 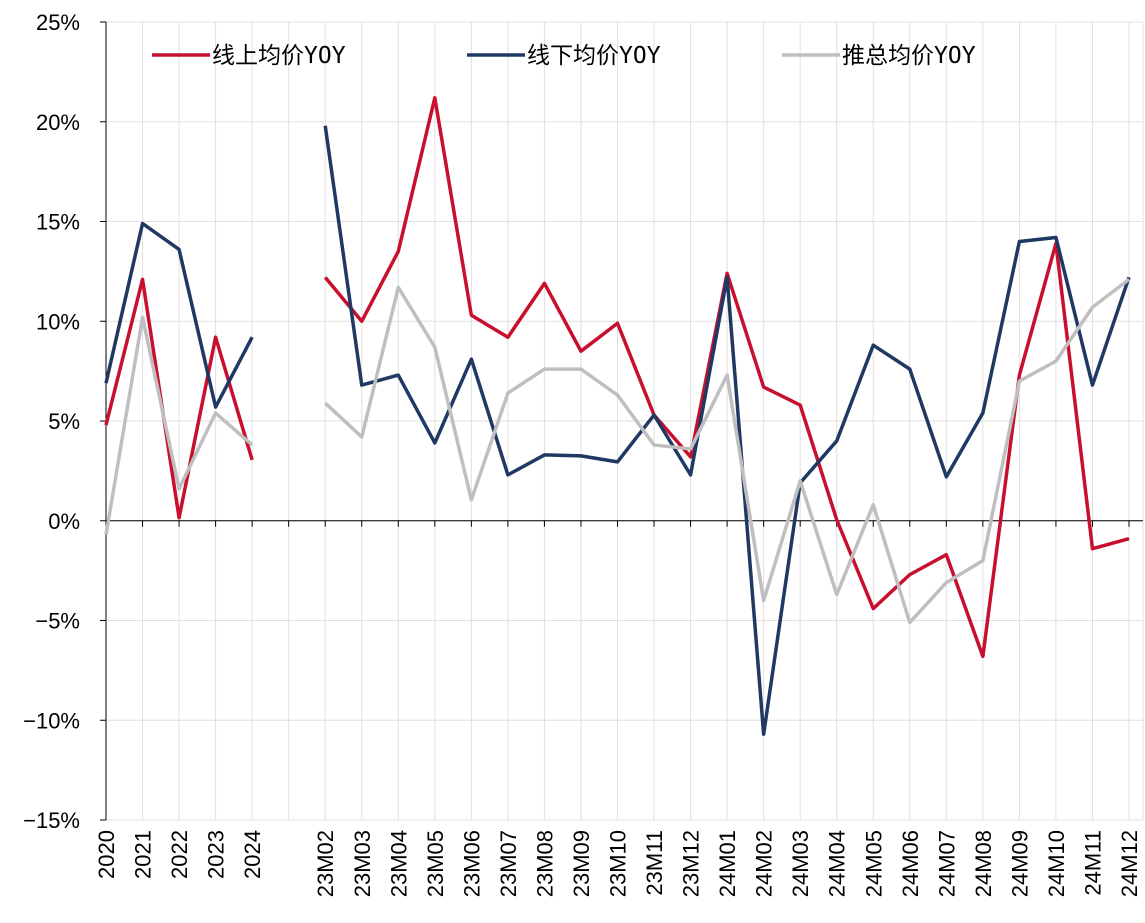 I want to click on y-tick-label: 25%, so click(x=58, y=22).